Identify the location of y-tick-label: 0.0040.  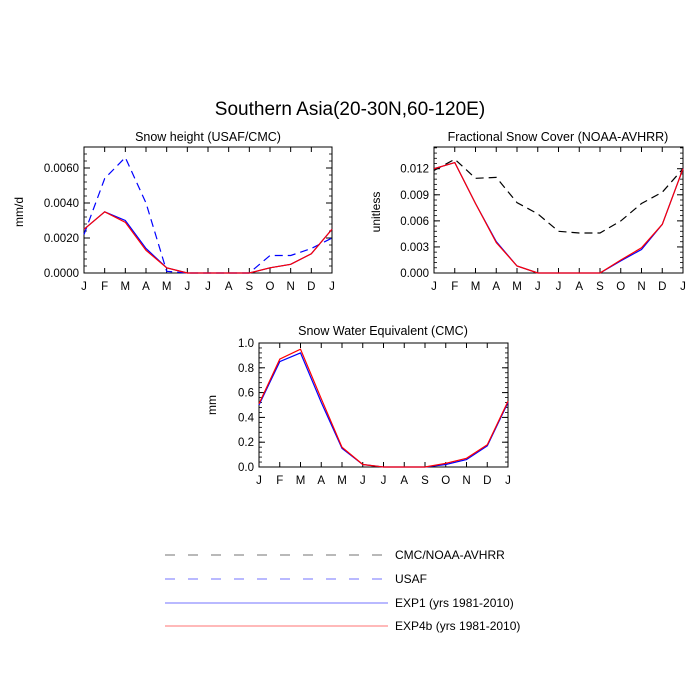
(61, 204).